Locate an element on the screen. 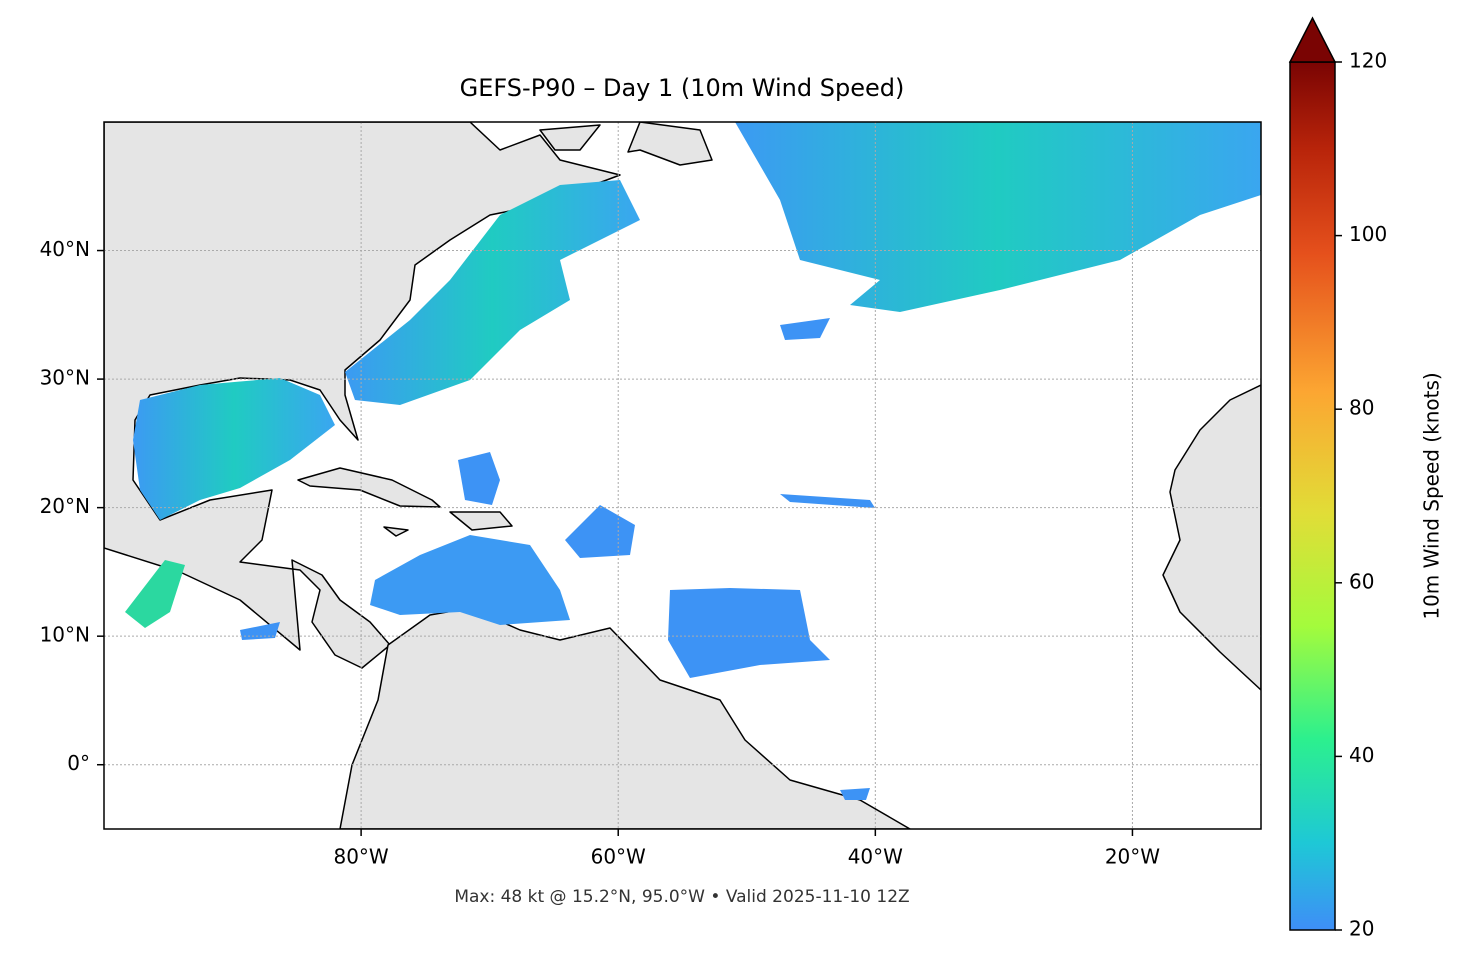 The image size is (1466, 969). wind-caribbean is located at coordinates (470, 580).